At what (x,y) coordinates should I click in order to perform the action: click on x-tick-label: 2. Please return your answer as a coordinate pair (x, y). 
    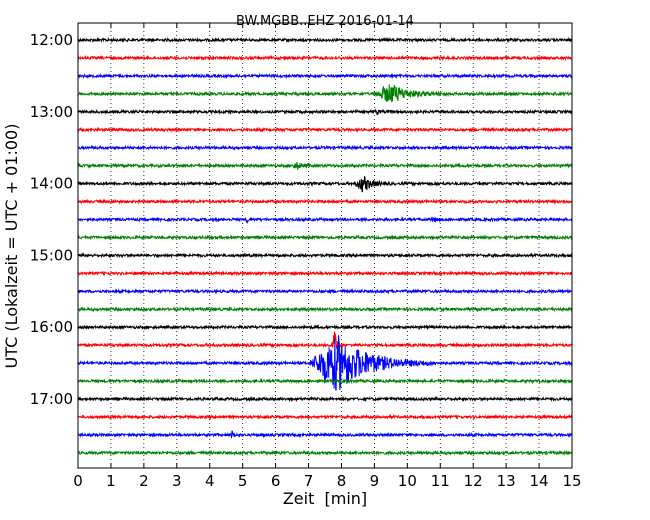
    Looking at the image, I should click on (144, 481).